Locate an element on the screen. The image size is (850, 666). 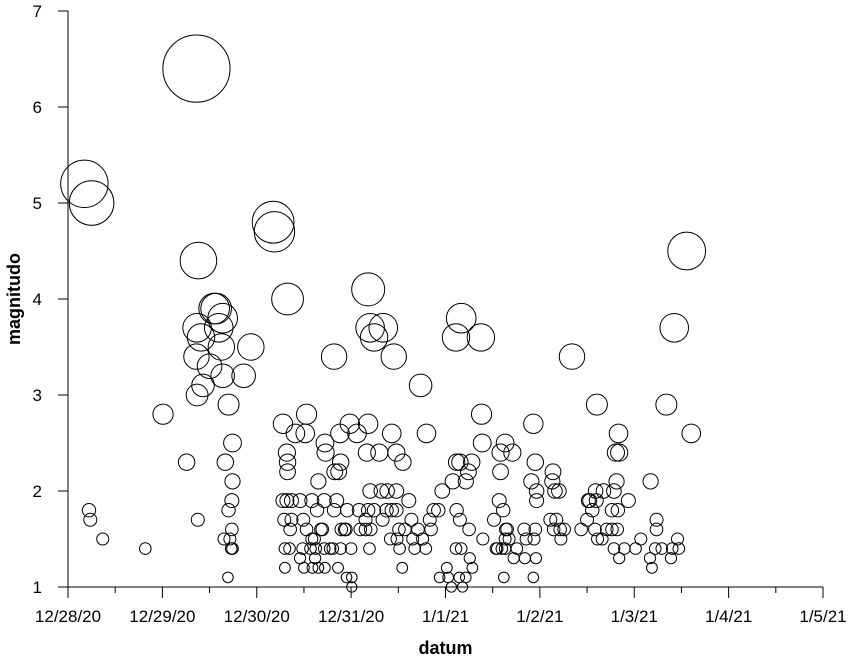
x-tick-label: 1/5/21 is located at coordinates (822, 616).